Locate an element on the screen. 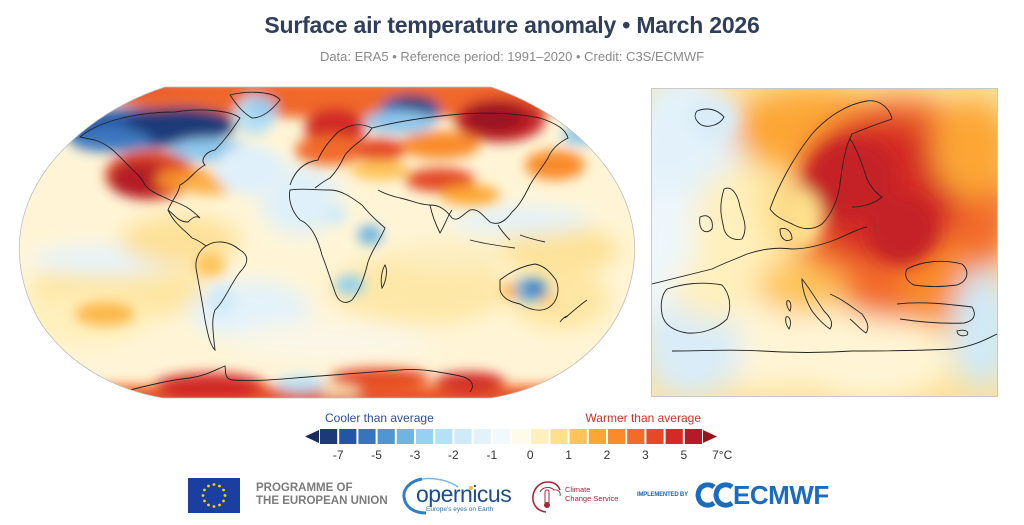 Image resolution: width=1024 pixels, height=525 pixels. eu-flag-logo is located at coordinates (214, 495).